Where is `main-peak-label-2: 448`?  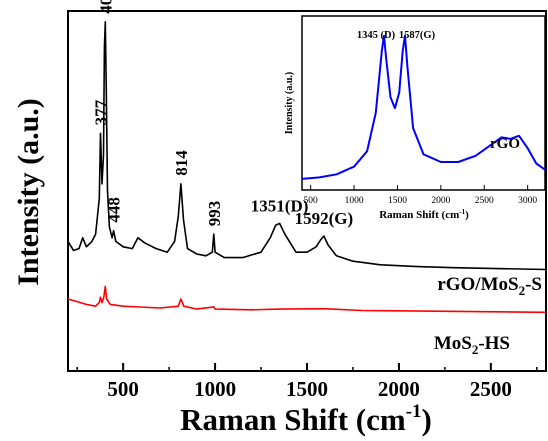
main-peak-label-2: 448 is located at coordinates (114, 210).